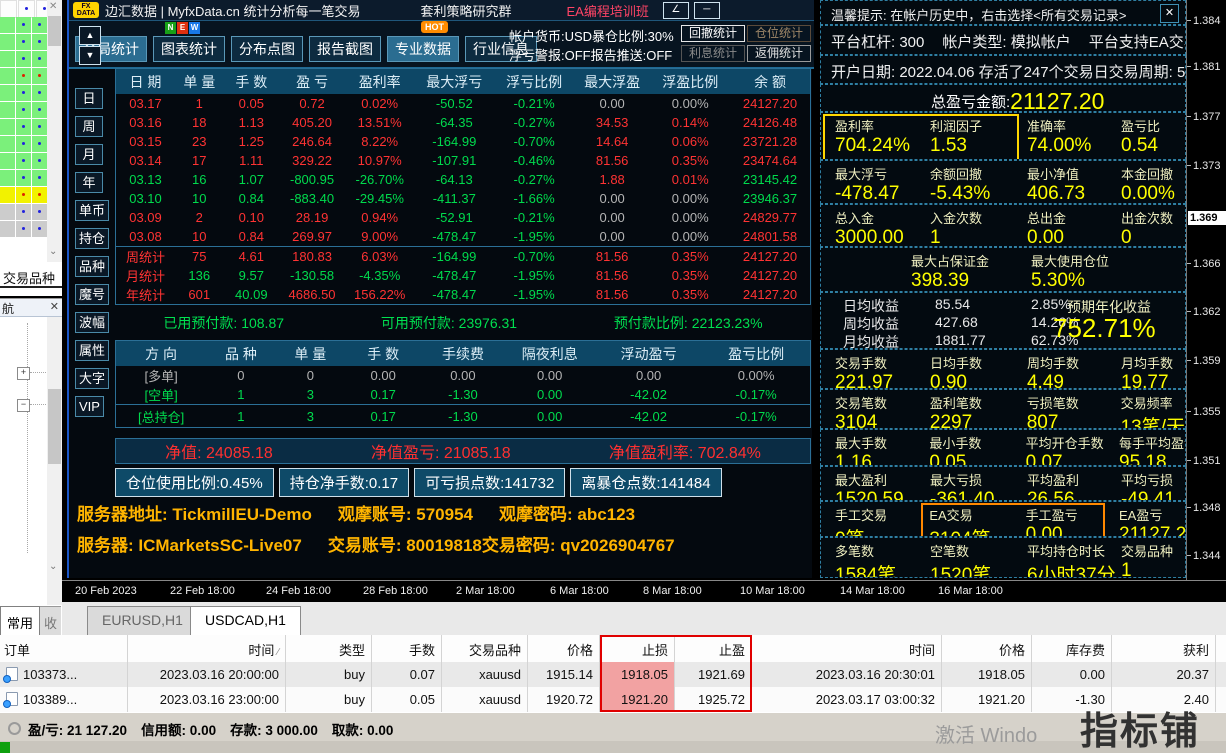  Describe the element at coordinates (89, 182) in the screenshot. I see `side-tab-4: 年` at that location.